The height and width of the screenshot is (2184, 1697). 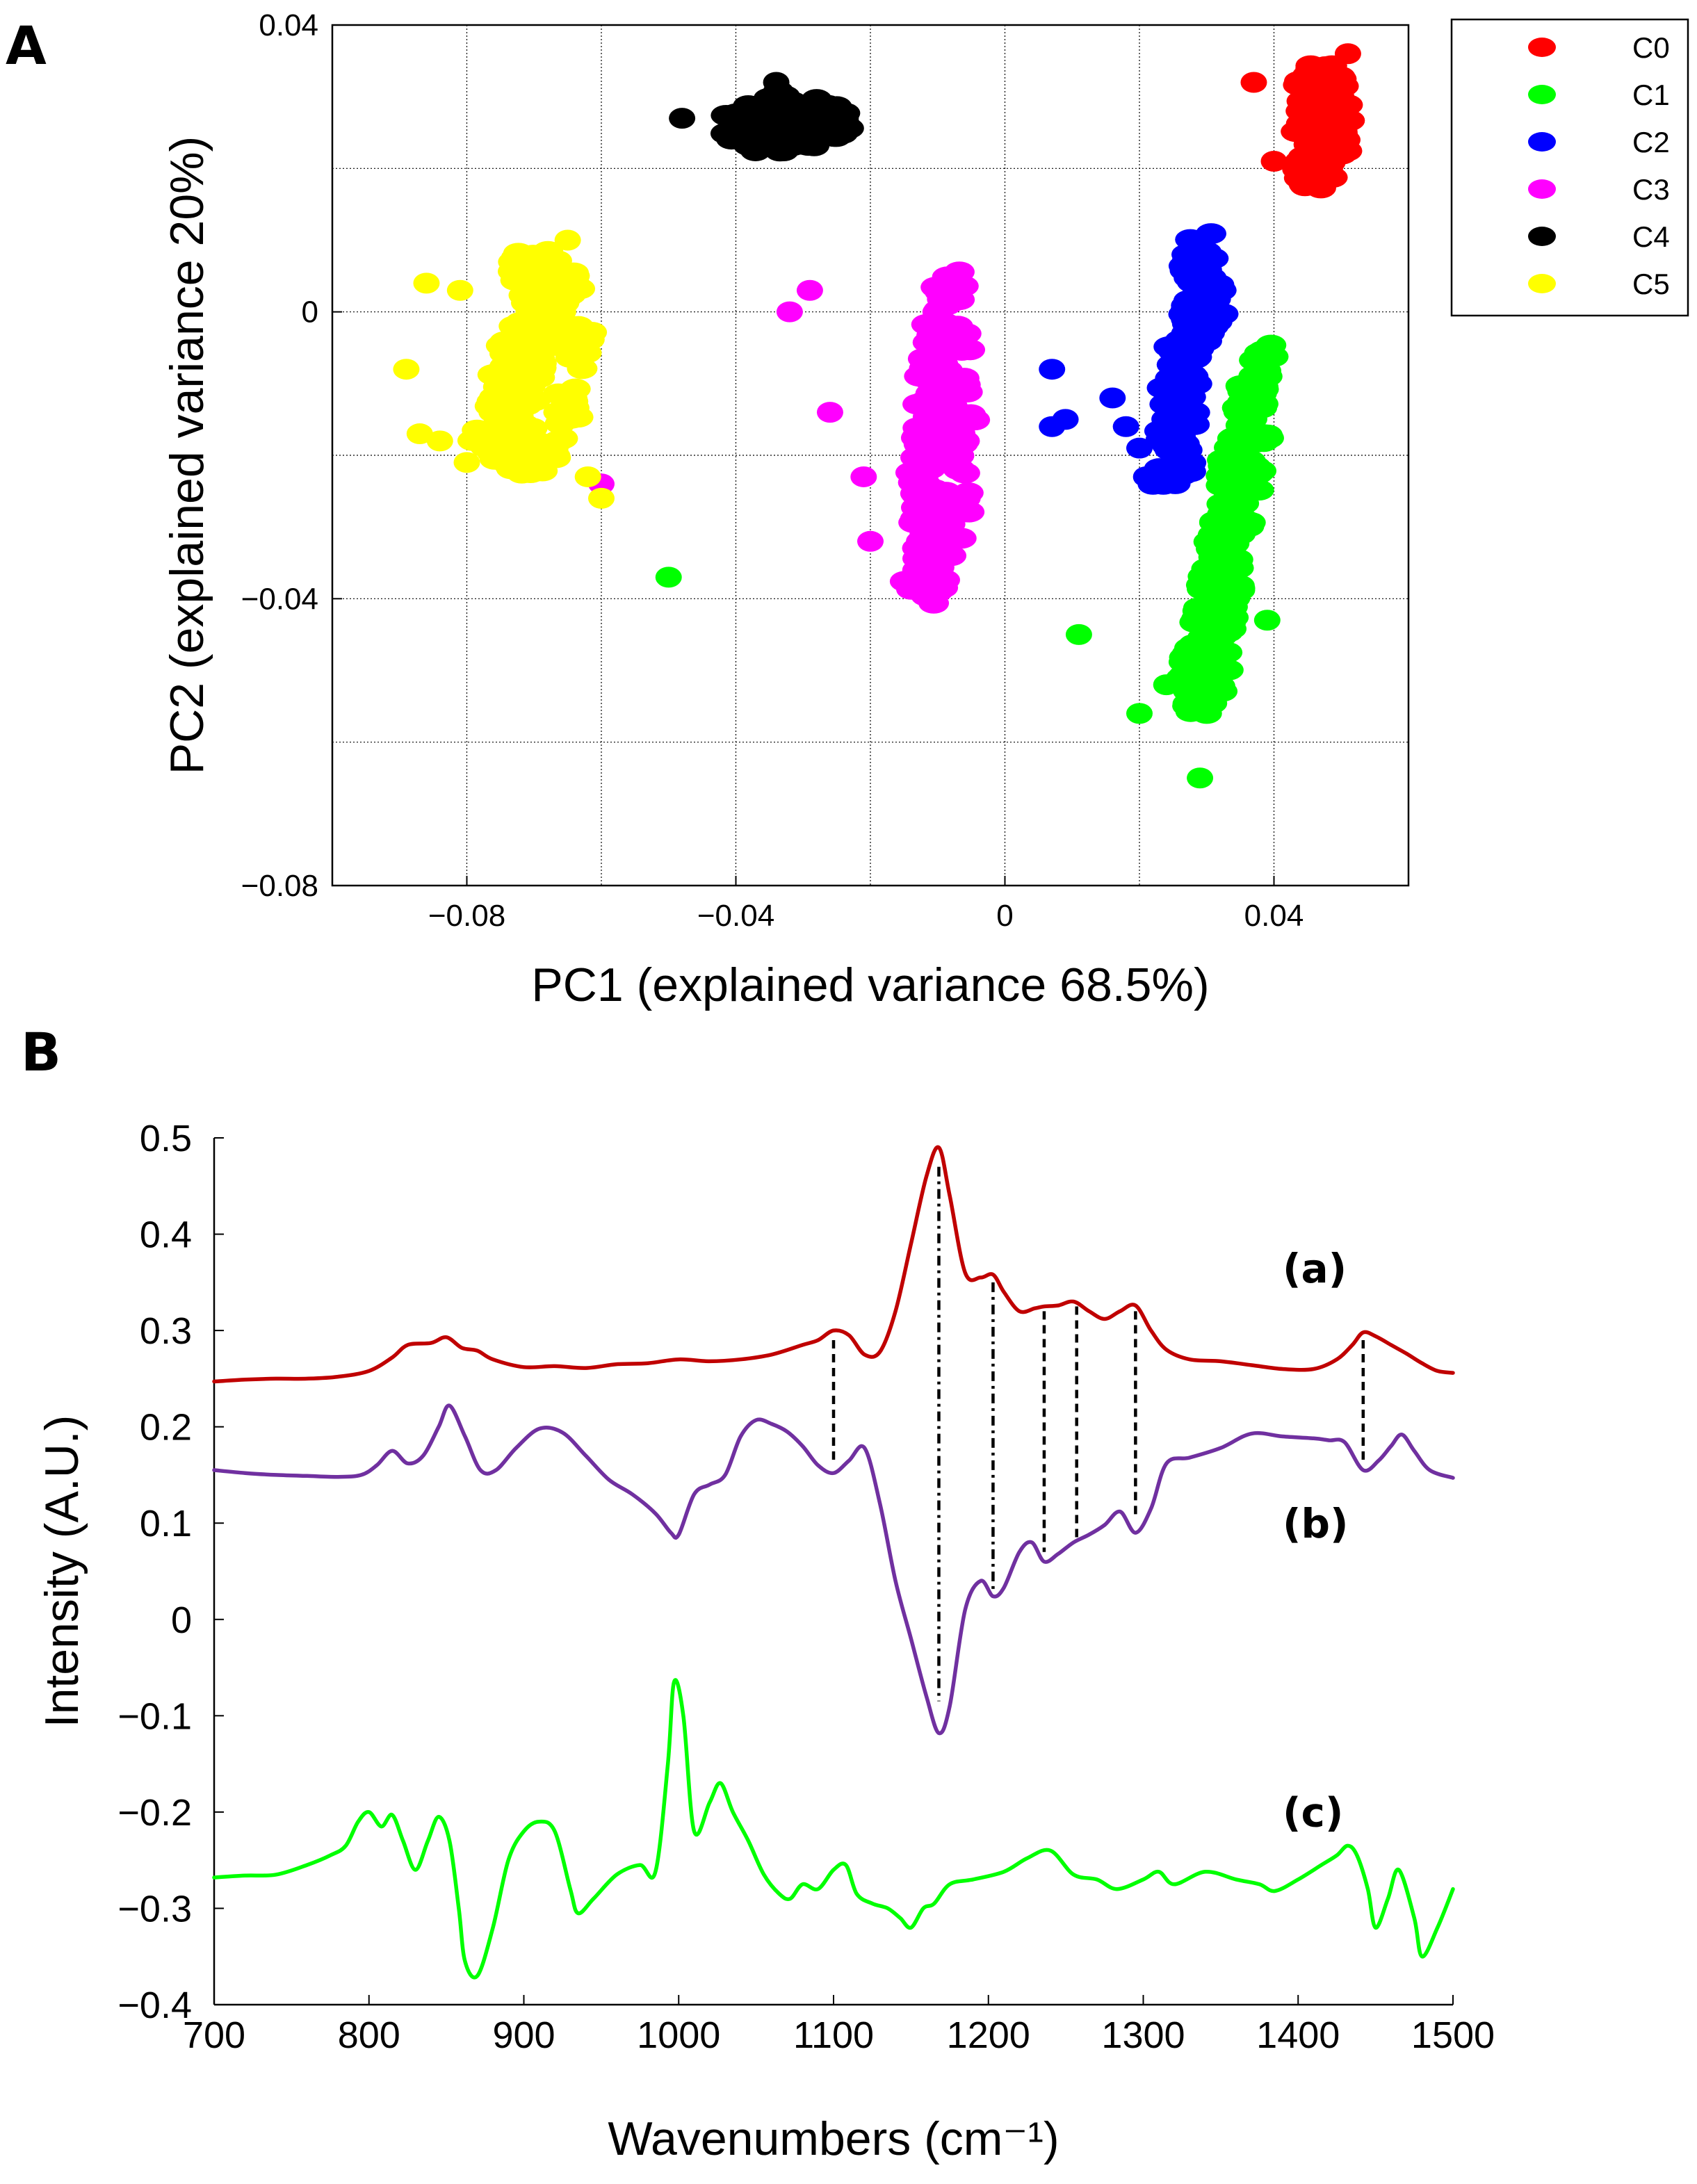 I want to click on spectra-y-tick-label: 0.1, so click(x=166, y=1524).